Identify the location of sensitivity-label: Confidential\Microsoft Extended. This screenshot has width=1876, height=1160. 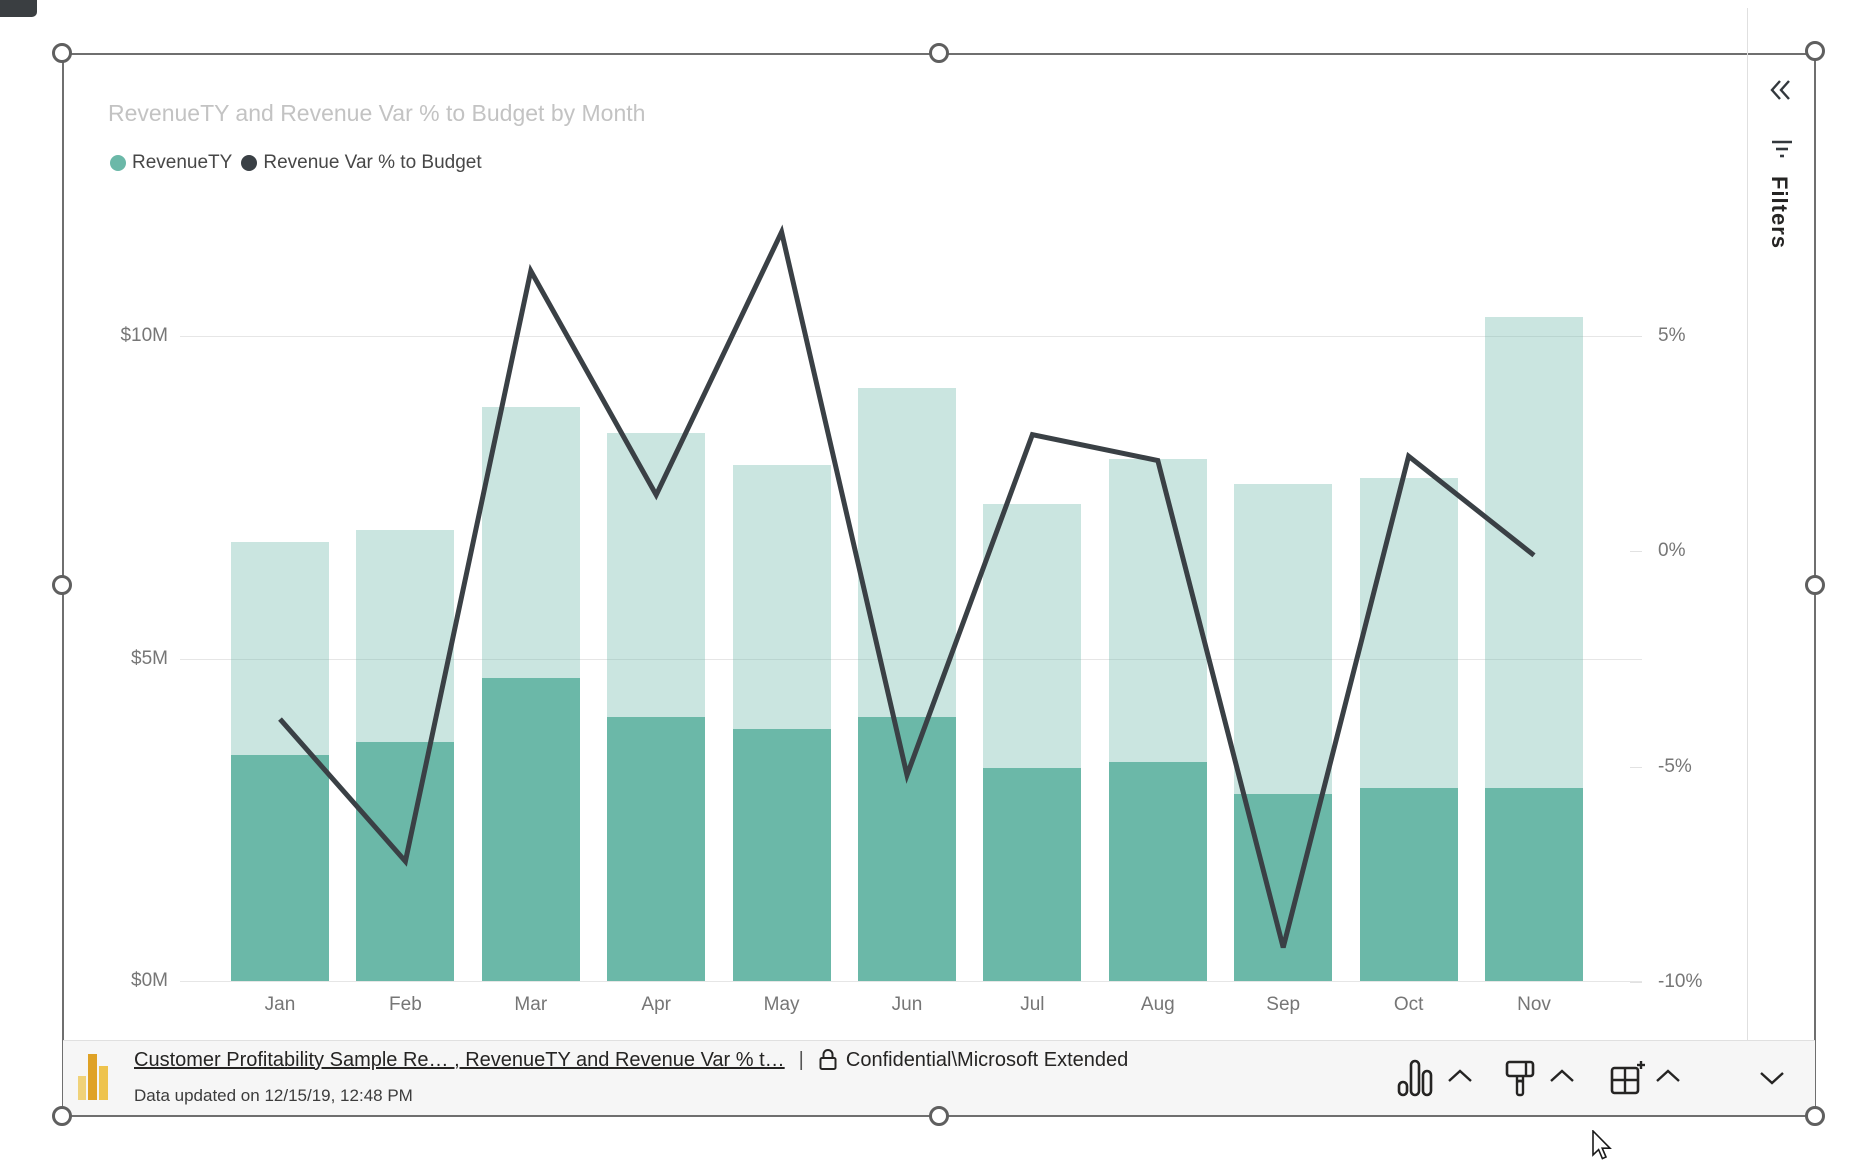
(973, 1060).